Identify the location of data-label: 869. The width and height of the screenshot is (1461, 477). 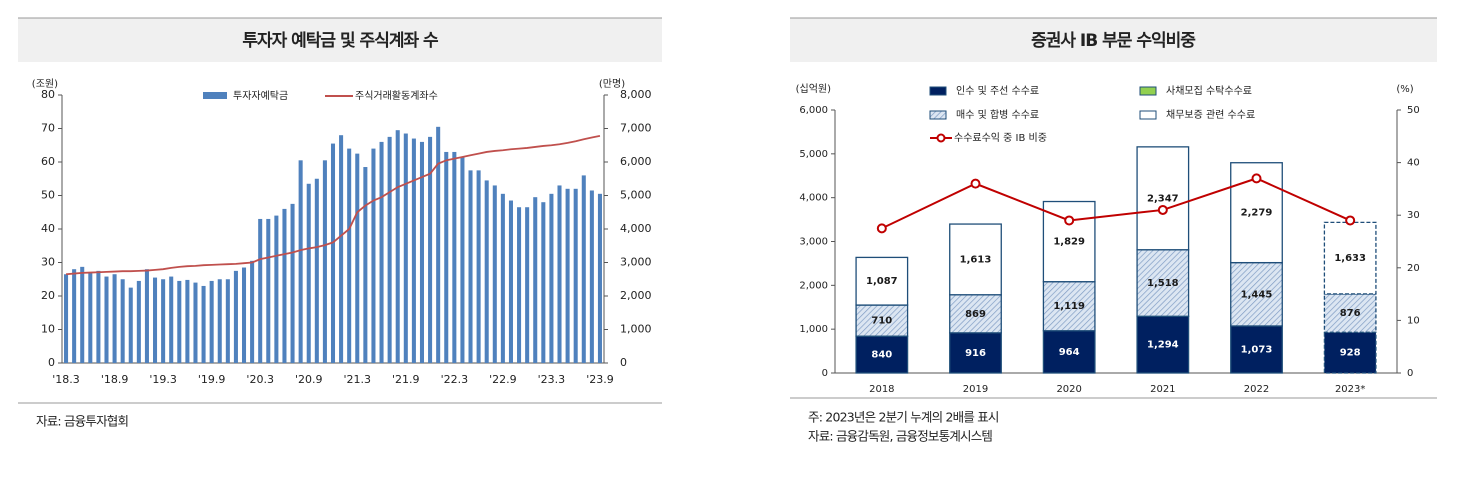
(975, 314).